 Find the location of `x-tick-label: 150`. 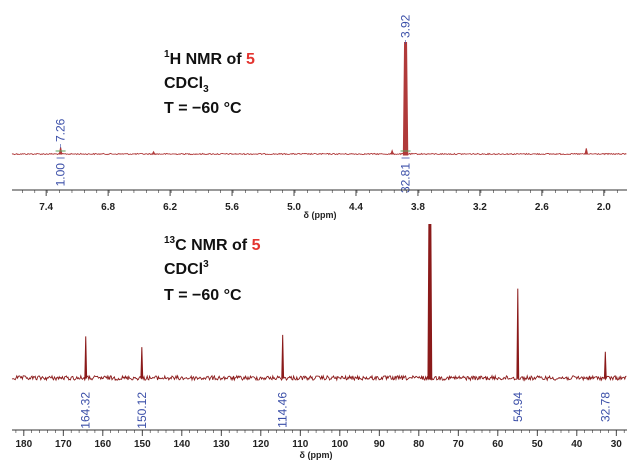

x-tick-label: 150 is located at coordinates (142, 444).